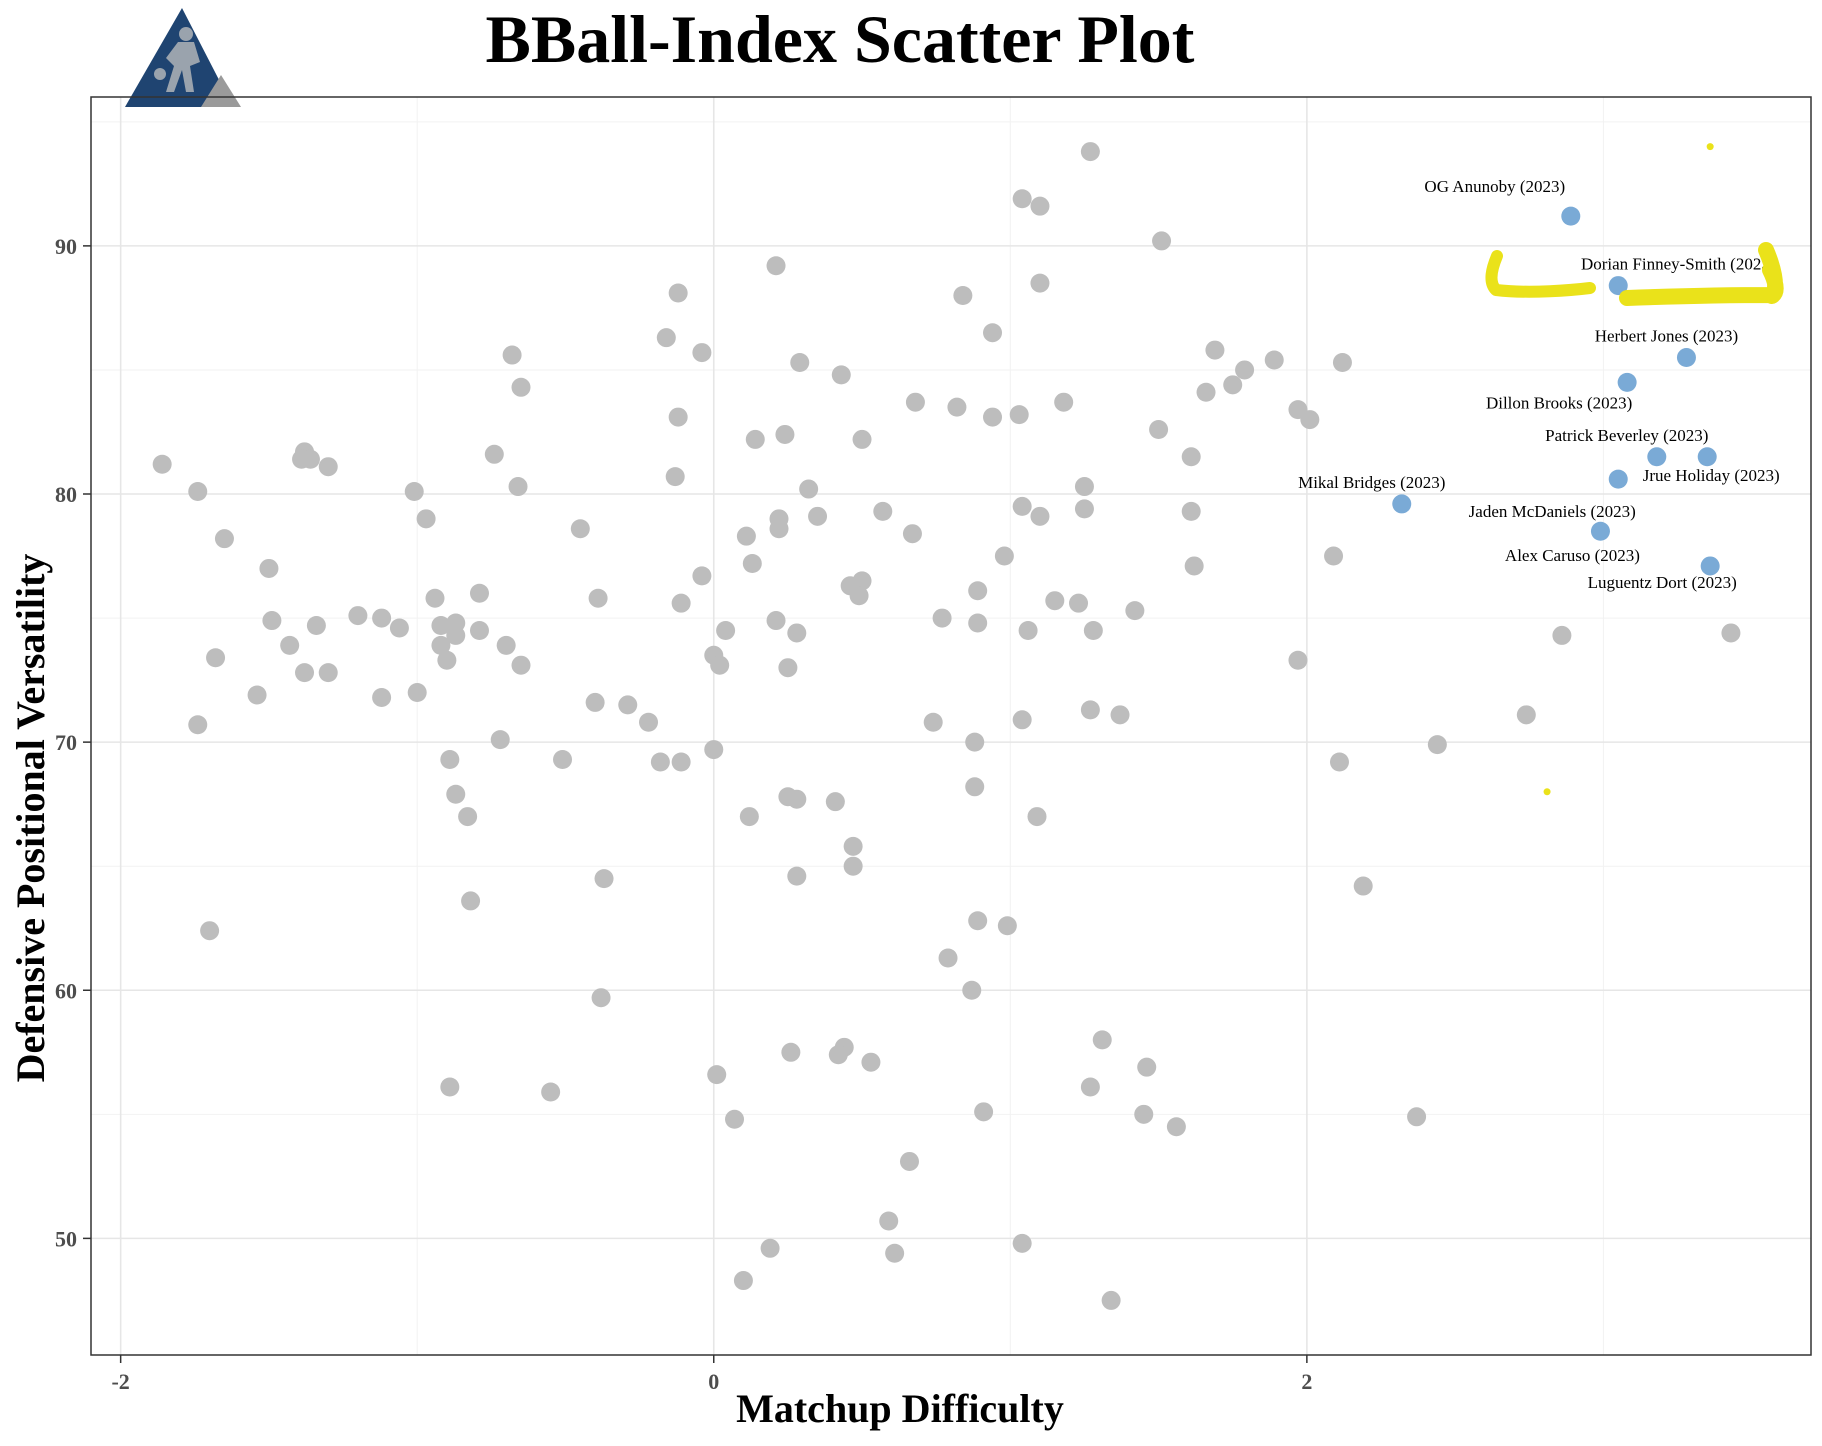  I want to click on point-label: Jaden McDaniels (2023), so click(1552, 511).